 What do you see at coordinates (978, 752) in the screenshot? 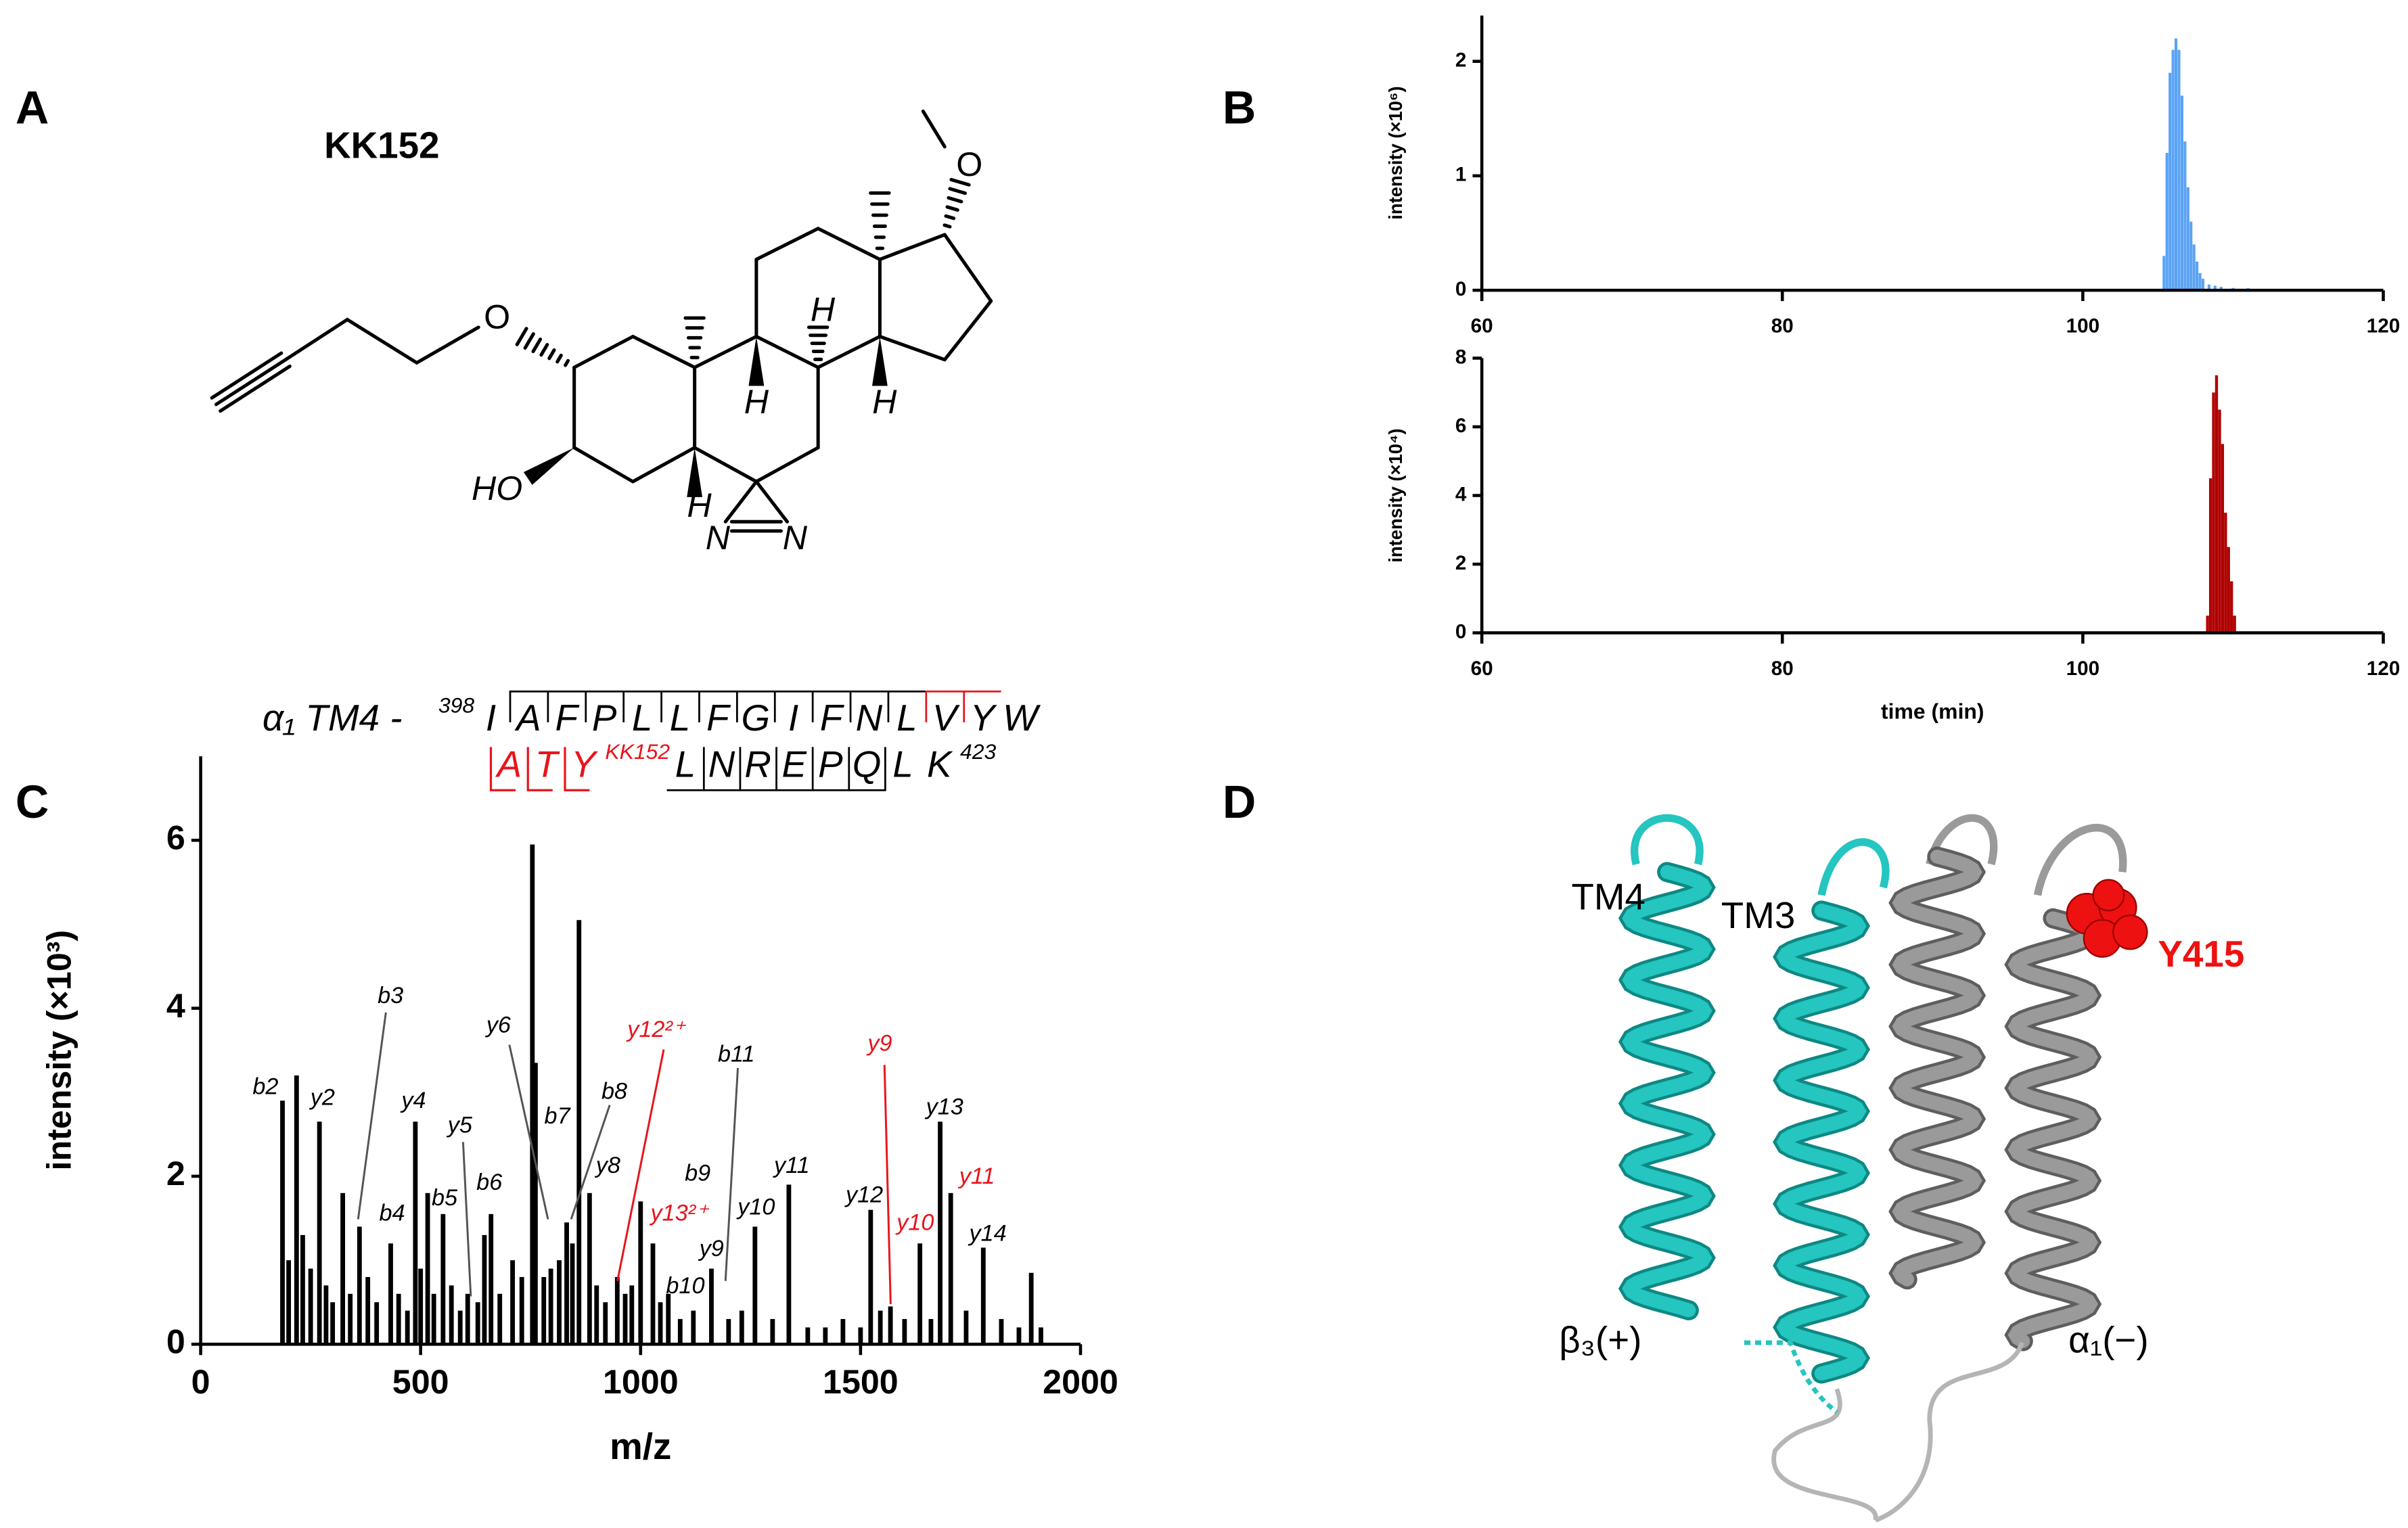
I see `peptide-end: 423` at bounding box center [978, 752].